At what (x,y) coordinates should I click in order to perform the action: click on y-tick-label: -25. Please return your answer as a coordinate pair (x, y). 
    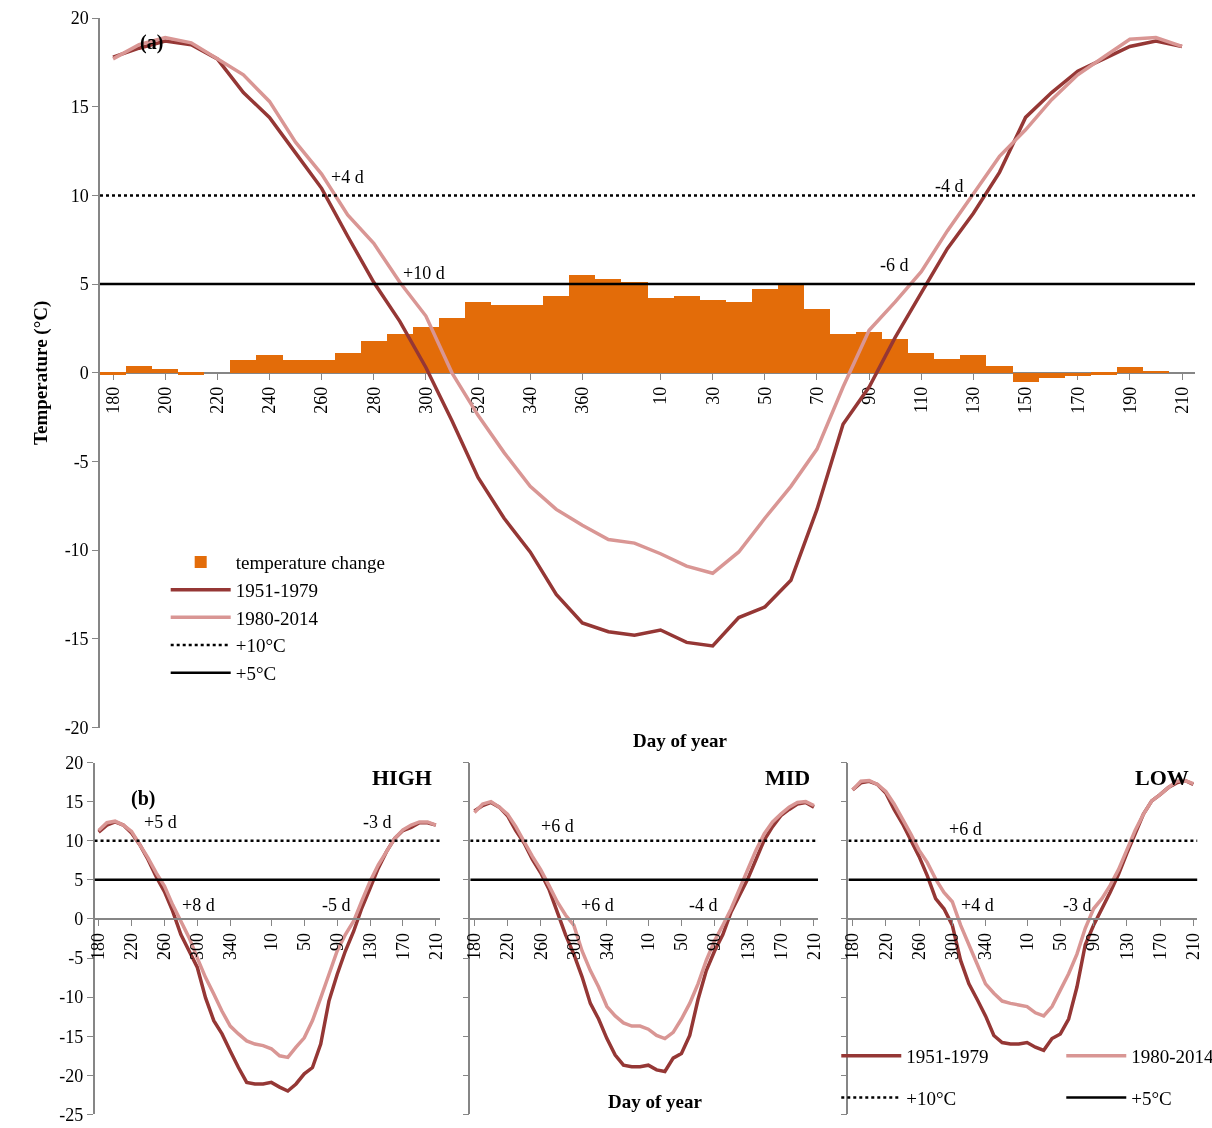
    Looking at the image, I should click on (71, 1114).